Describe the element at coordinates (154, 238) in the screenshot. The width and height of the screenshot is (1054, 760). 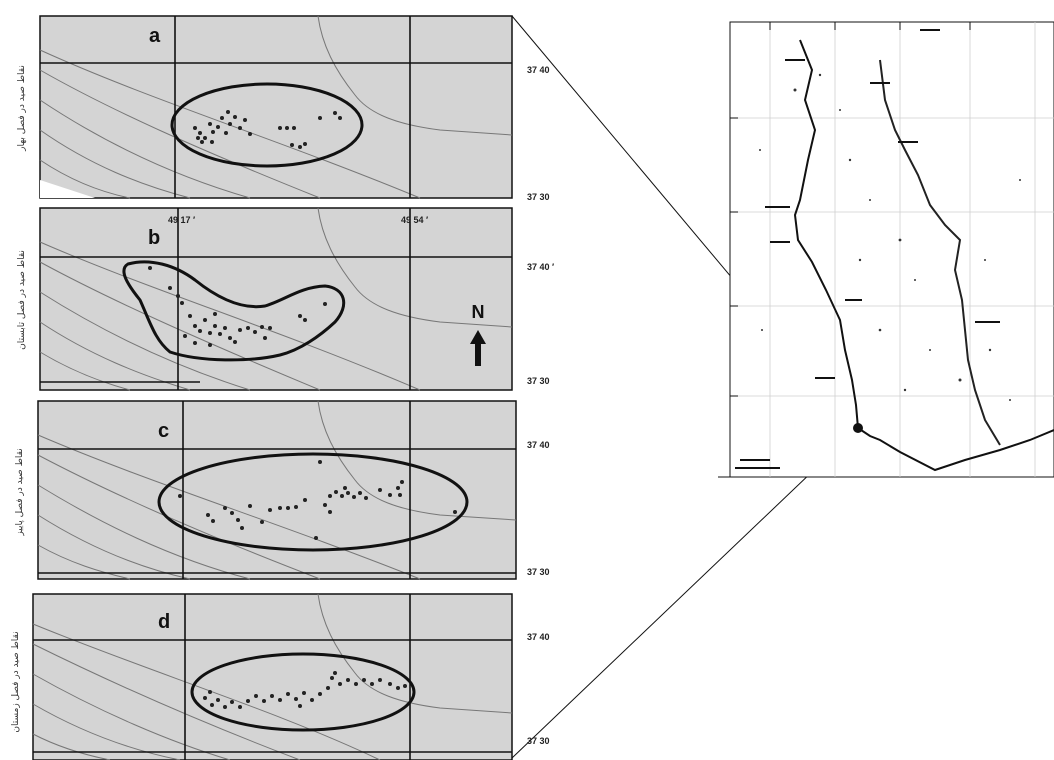
I see `panel-b-letter: b` at that location.